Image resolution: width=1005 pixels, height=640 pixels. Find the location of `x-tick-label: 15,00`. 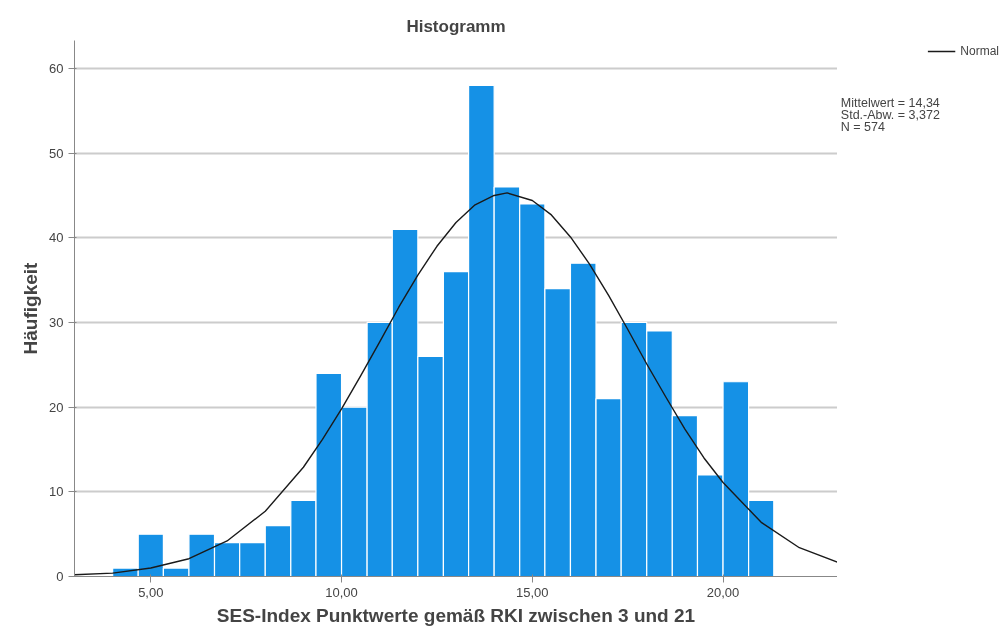

x-tick-label: 15,00 is located at coordinates (532, 592).